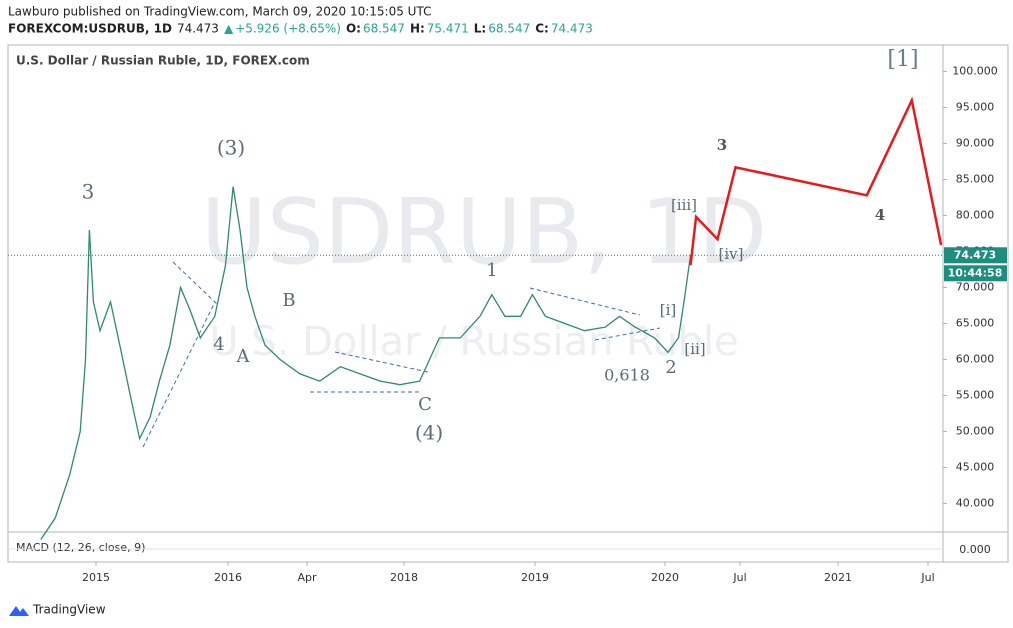 This screenshot has width=1013, height=628. What do you see at coordinates (404, 577) in the screenshot?
I see `x-tick-label: 2018` at bounding box center [404, 577].